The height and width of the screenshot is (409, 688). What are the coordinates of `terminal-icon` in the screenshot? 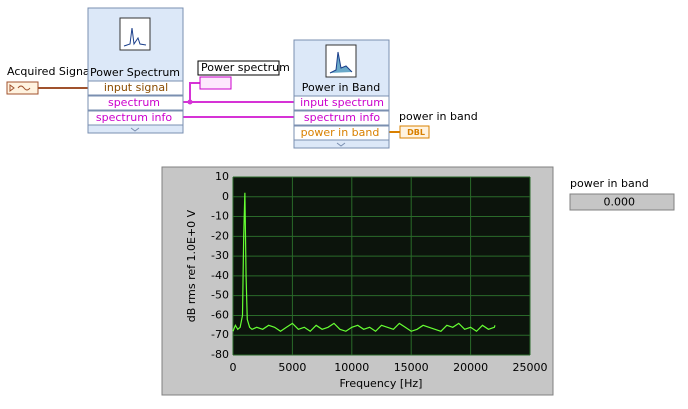 It's located at (20, 88).